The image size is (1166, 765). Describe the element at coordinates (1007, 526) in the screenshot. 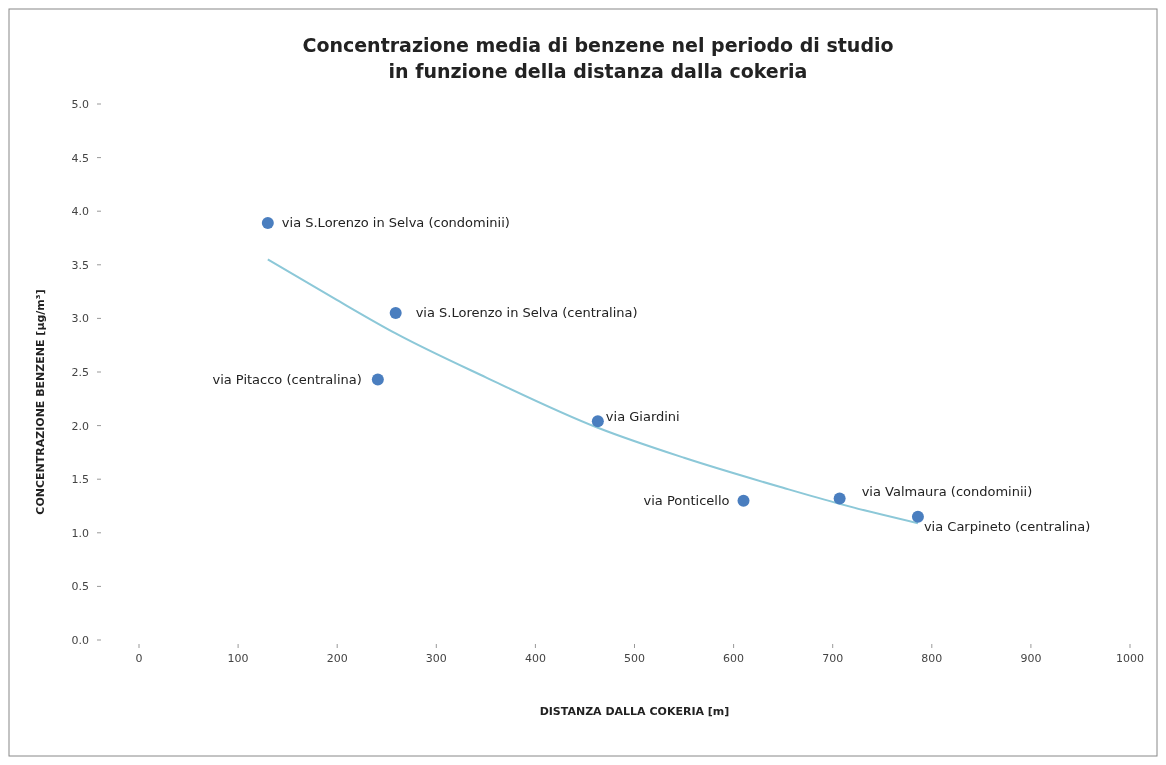

I see `annotation: via Carpineto (centralina)` at that location.